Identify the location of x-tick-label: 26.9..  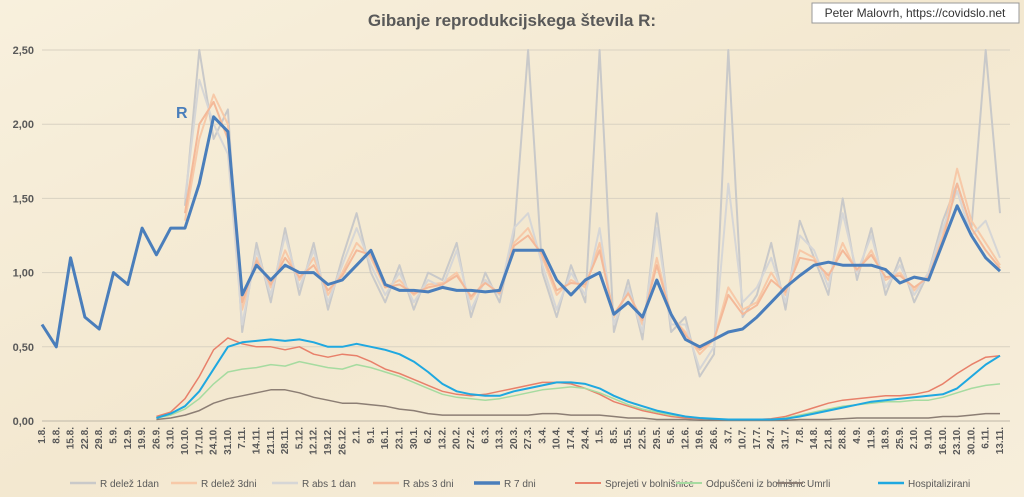
(156, 438).